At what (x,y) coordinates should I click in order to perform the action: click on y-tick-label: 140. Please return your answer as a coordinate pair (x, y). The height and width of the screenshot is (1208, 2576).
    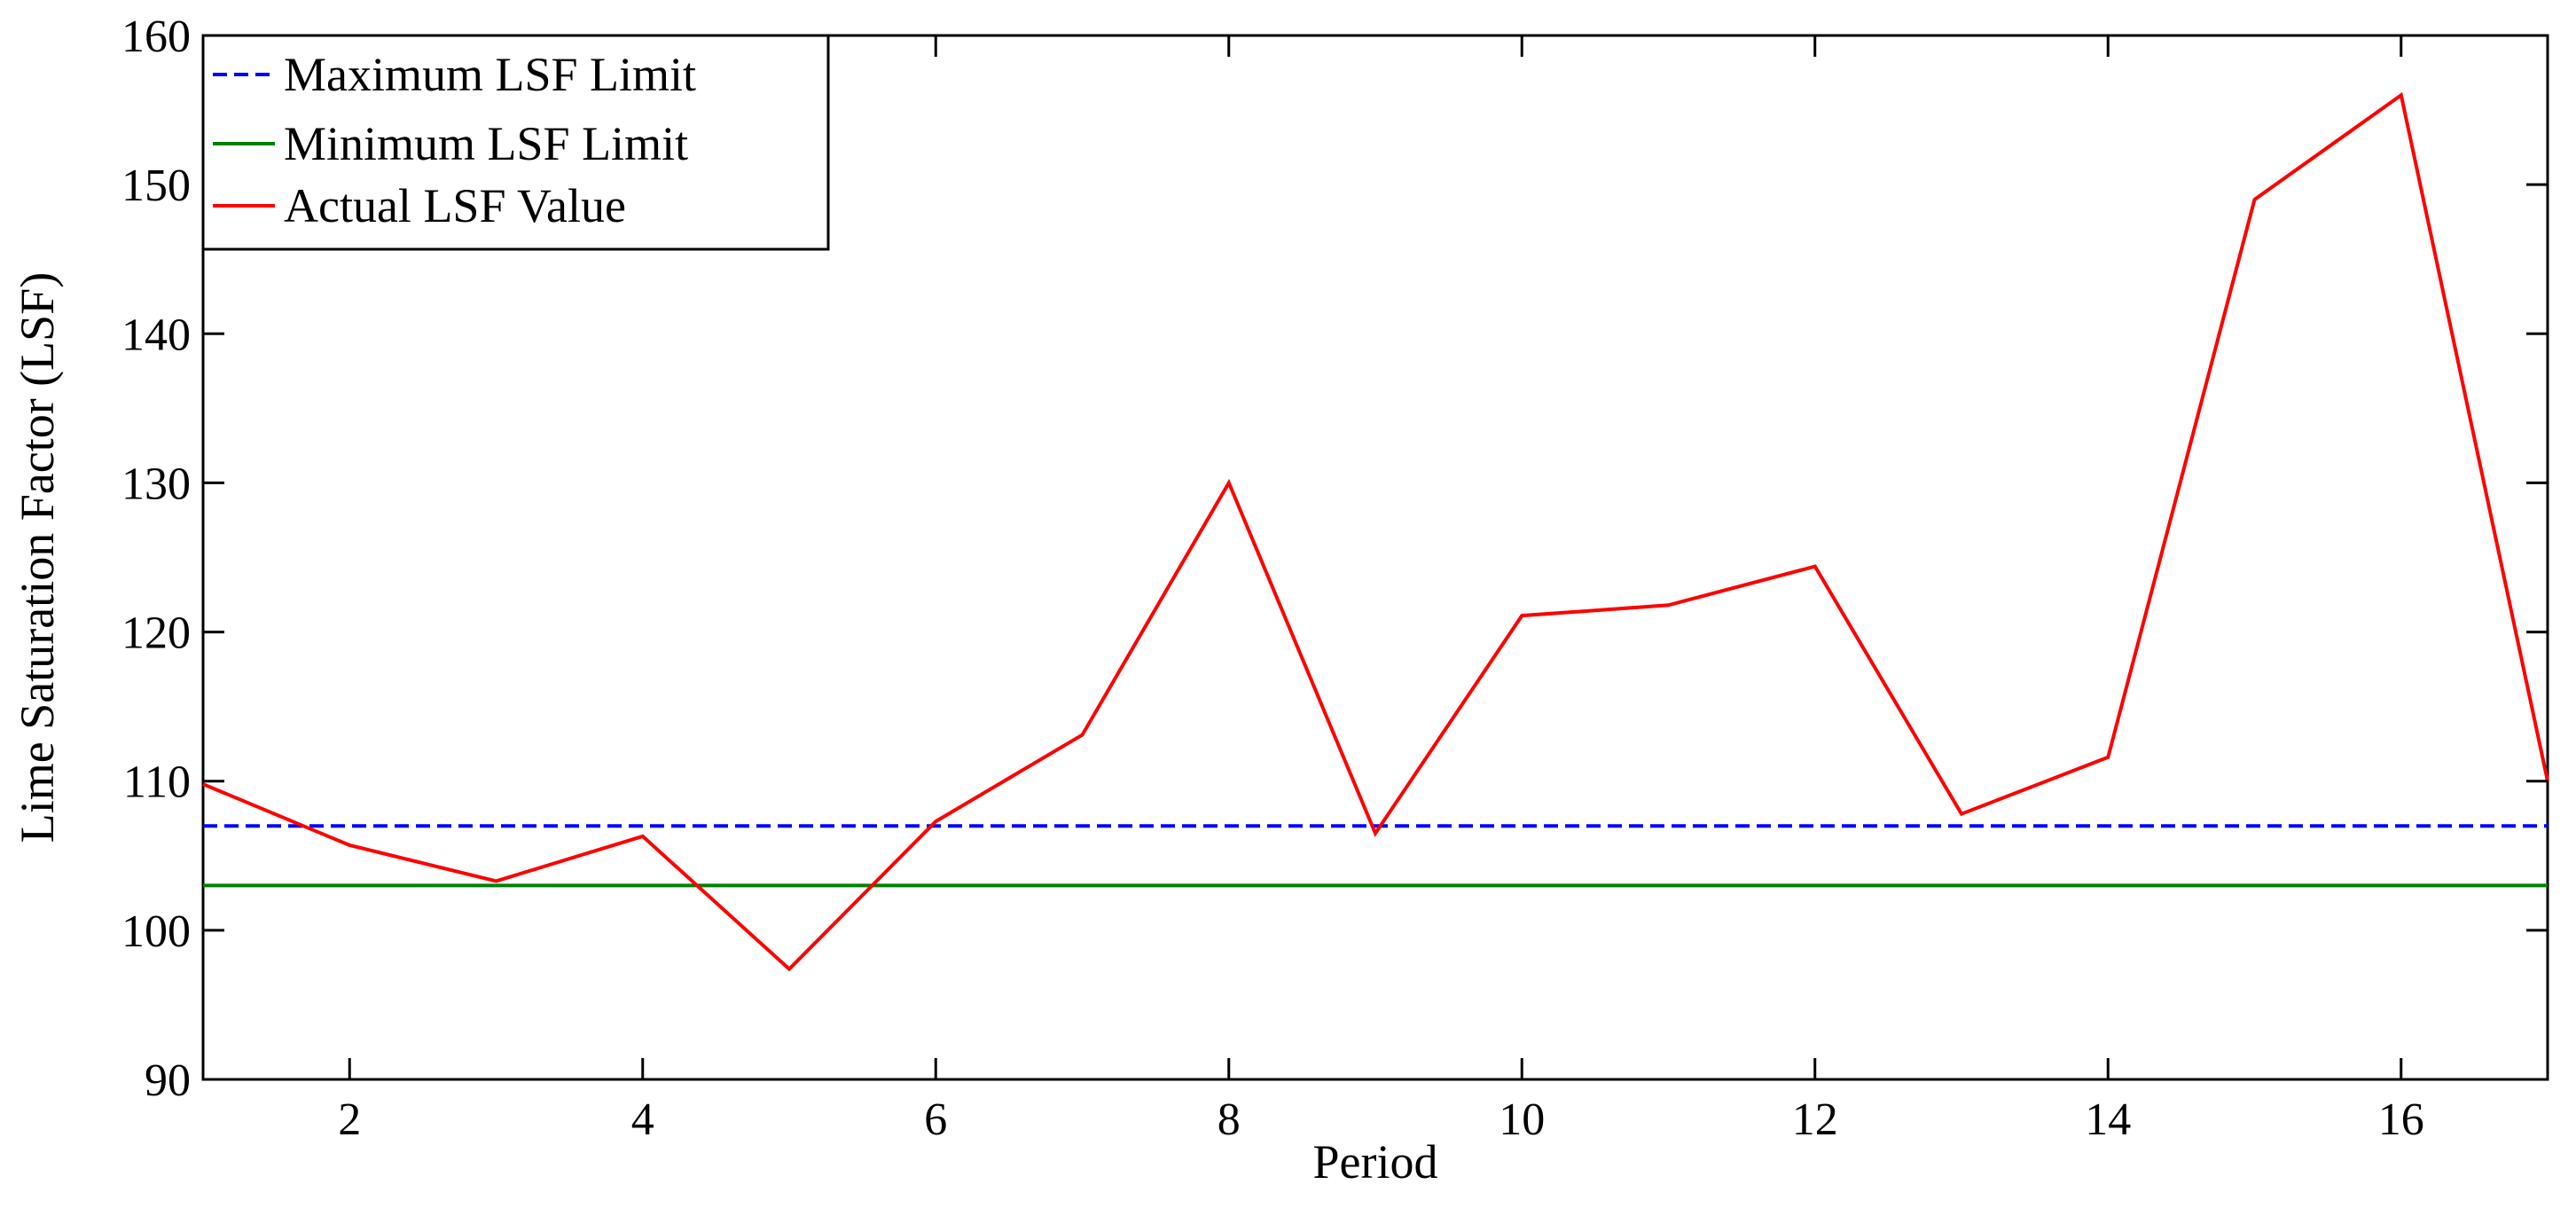
    Looking at the image, I should click on (156, 335).